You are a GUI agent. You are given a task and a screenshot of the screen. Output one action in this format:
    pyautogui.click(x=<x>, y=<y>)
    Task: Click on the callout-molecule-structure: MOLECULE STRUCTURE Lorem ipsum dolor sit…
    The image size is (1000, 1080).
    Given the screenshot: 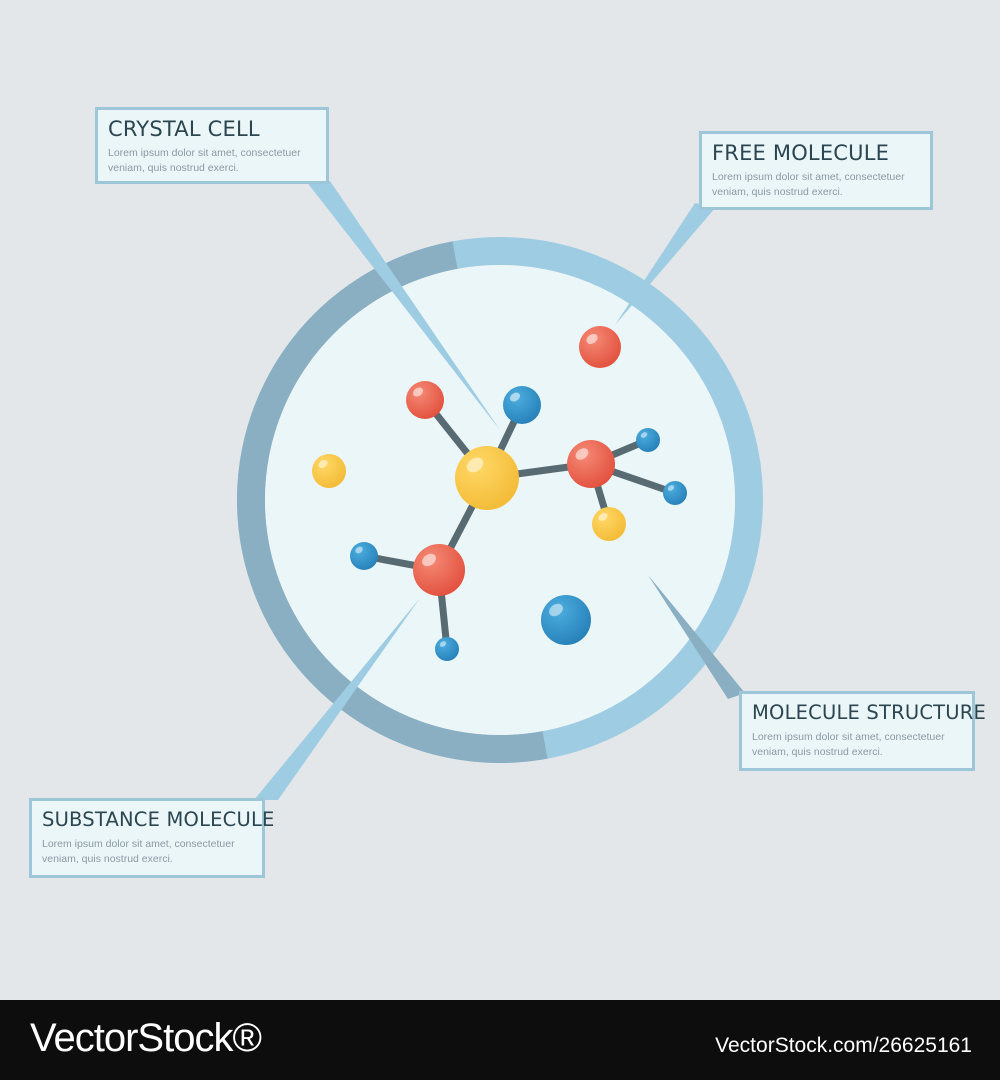 What is the action you would take?
    pyautogui.click(x=863, y=731)
    